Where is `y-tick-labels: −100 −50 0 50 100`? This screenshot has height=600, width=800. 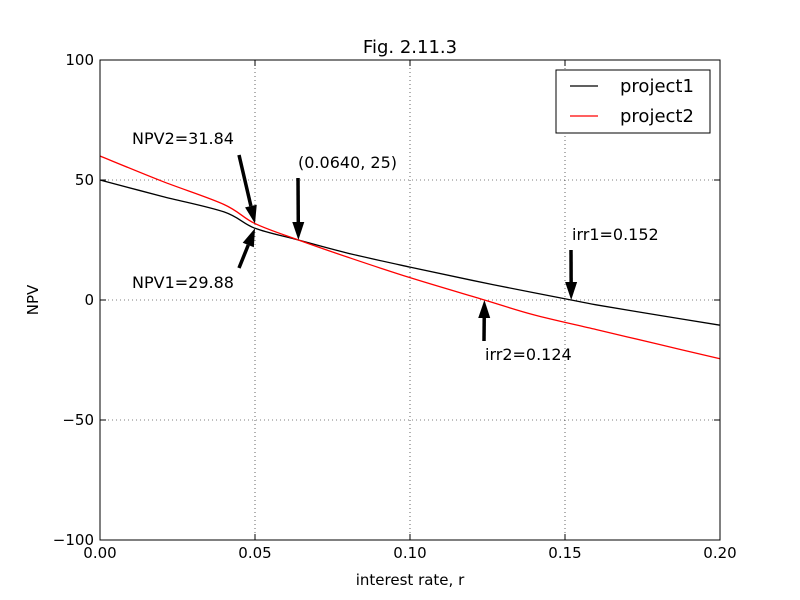
y-tick-labels: −100 −50 0 50 100 is located at coordinates (73, 300).